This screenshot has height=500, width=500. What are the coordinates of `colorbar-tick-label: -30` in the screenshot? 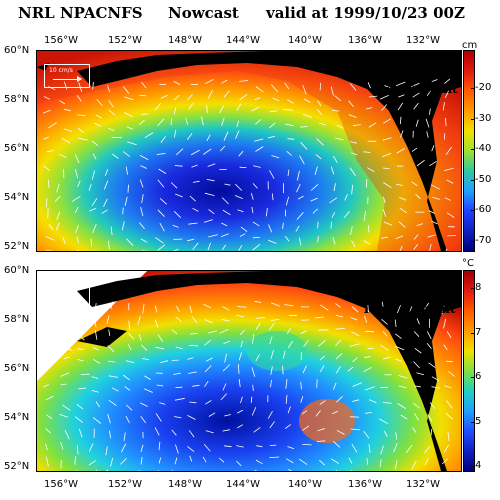 It's located at (481, 118).